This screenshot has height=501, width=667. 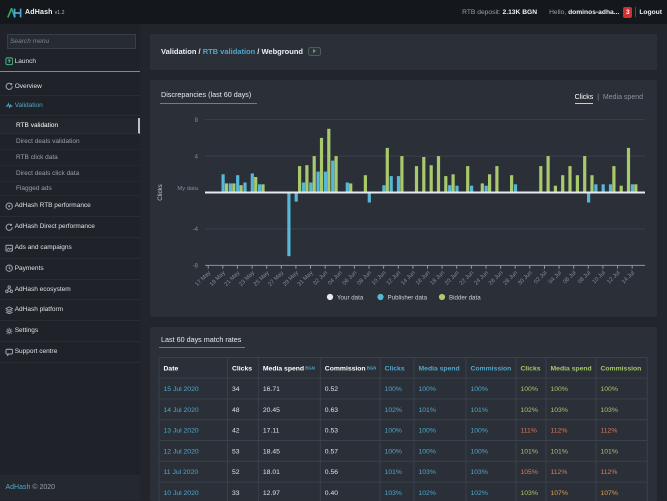 I want to click on svg-text: 42, so click(x=236, y=430).